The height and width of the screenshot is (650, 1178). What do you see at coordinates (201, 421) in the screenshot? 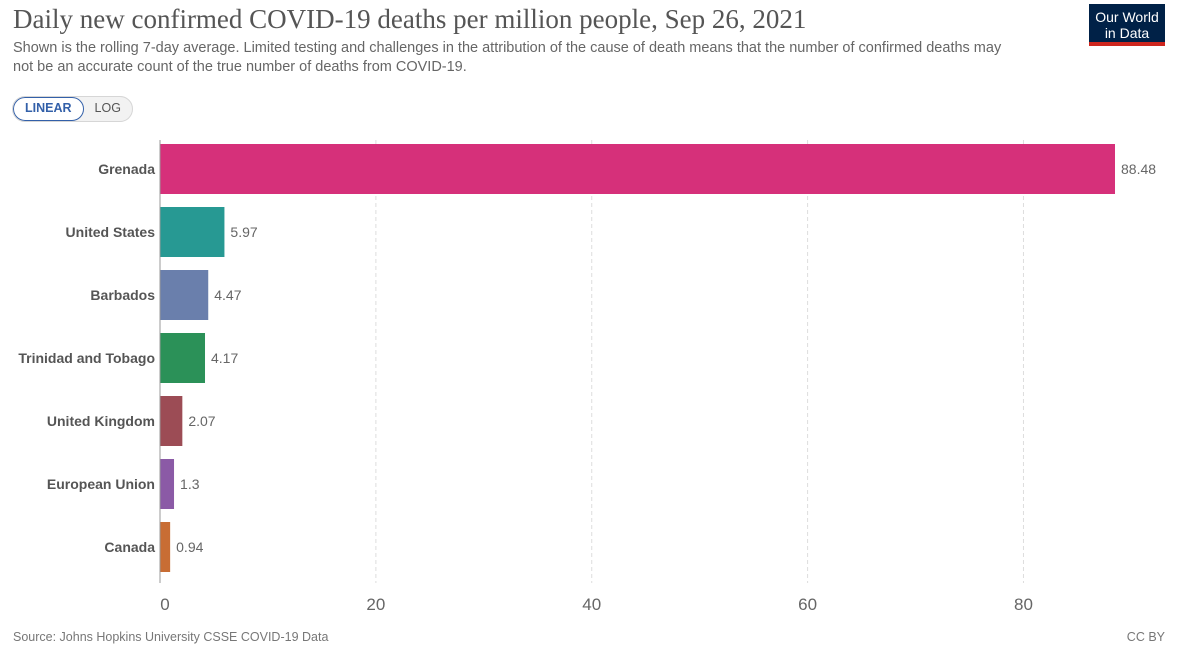
I see `value-label: 2.07` at bounding box center [201, 421].